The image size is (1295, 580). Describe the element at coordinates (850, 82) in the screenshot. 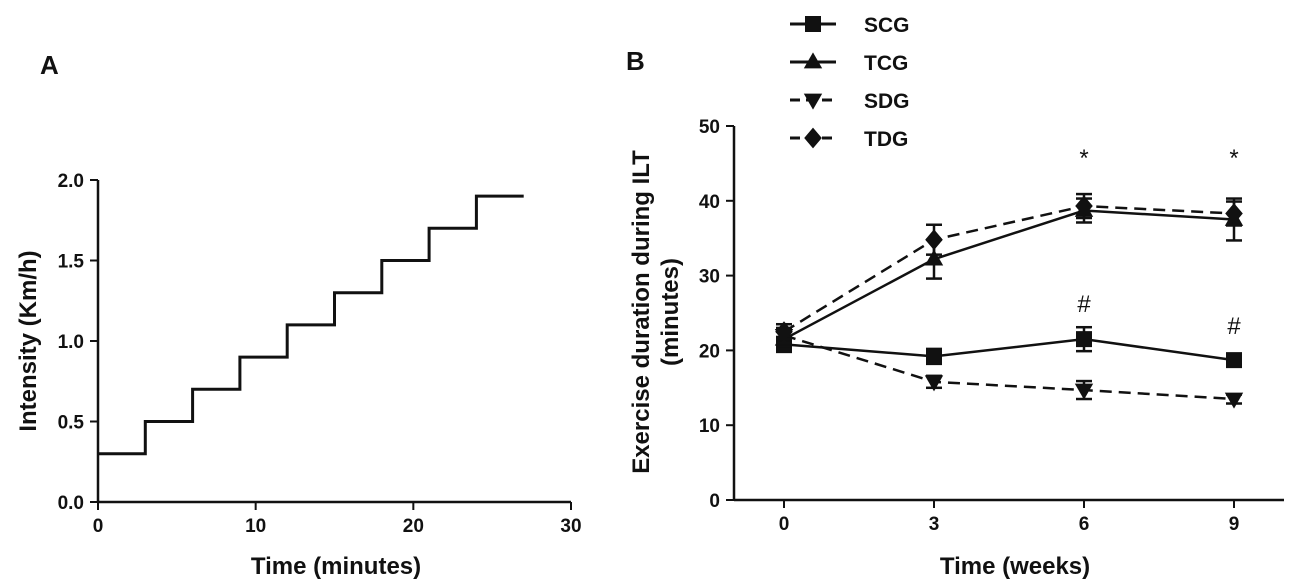

I see `panel-b-legend: SCG TCG SDG TDG` at that location.